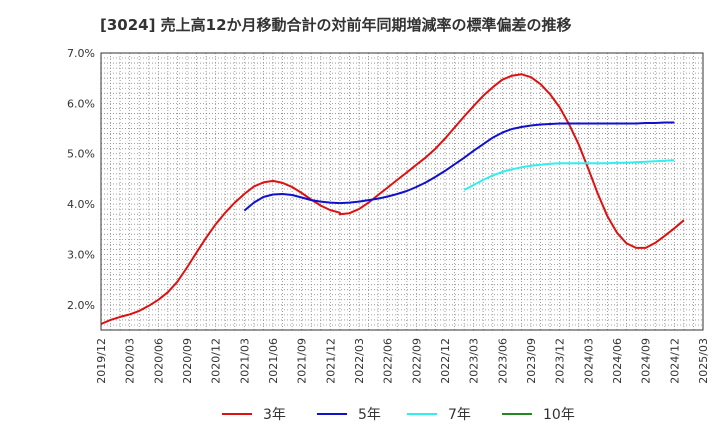 The height and width of the screenshot is (440, 720). I want to click on x-tick-label: 2020/06, so click(158, 361).